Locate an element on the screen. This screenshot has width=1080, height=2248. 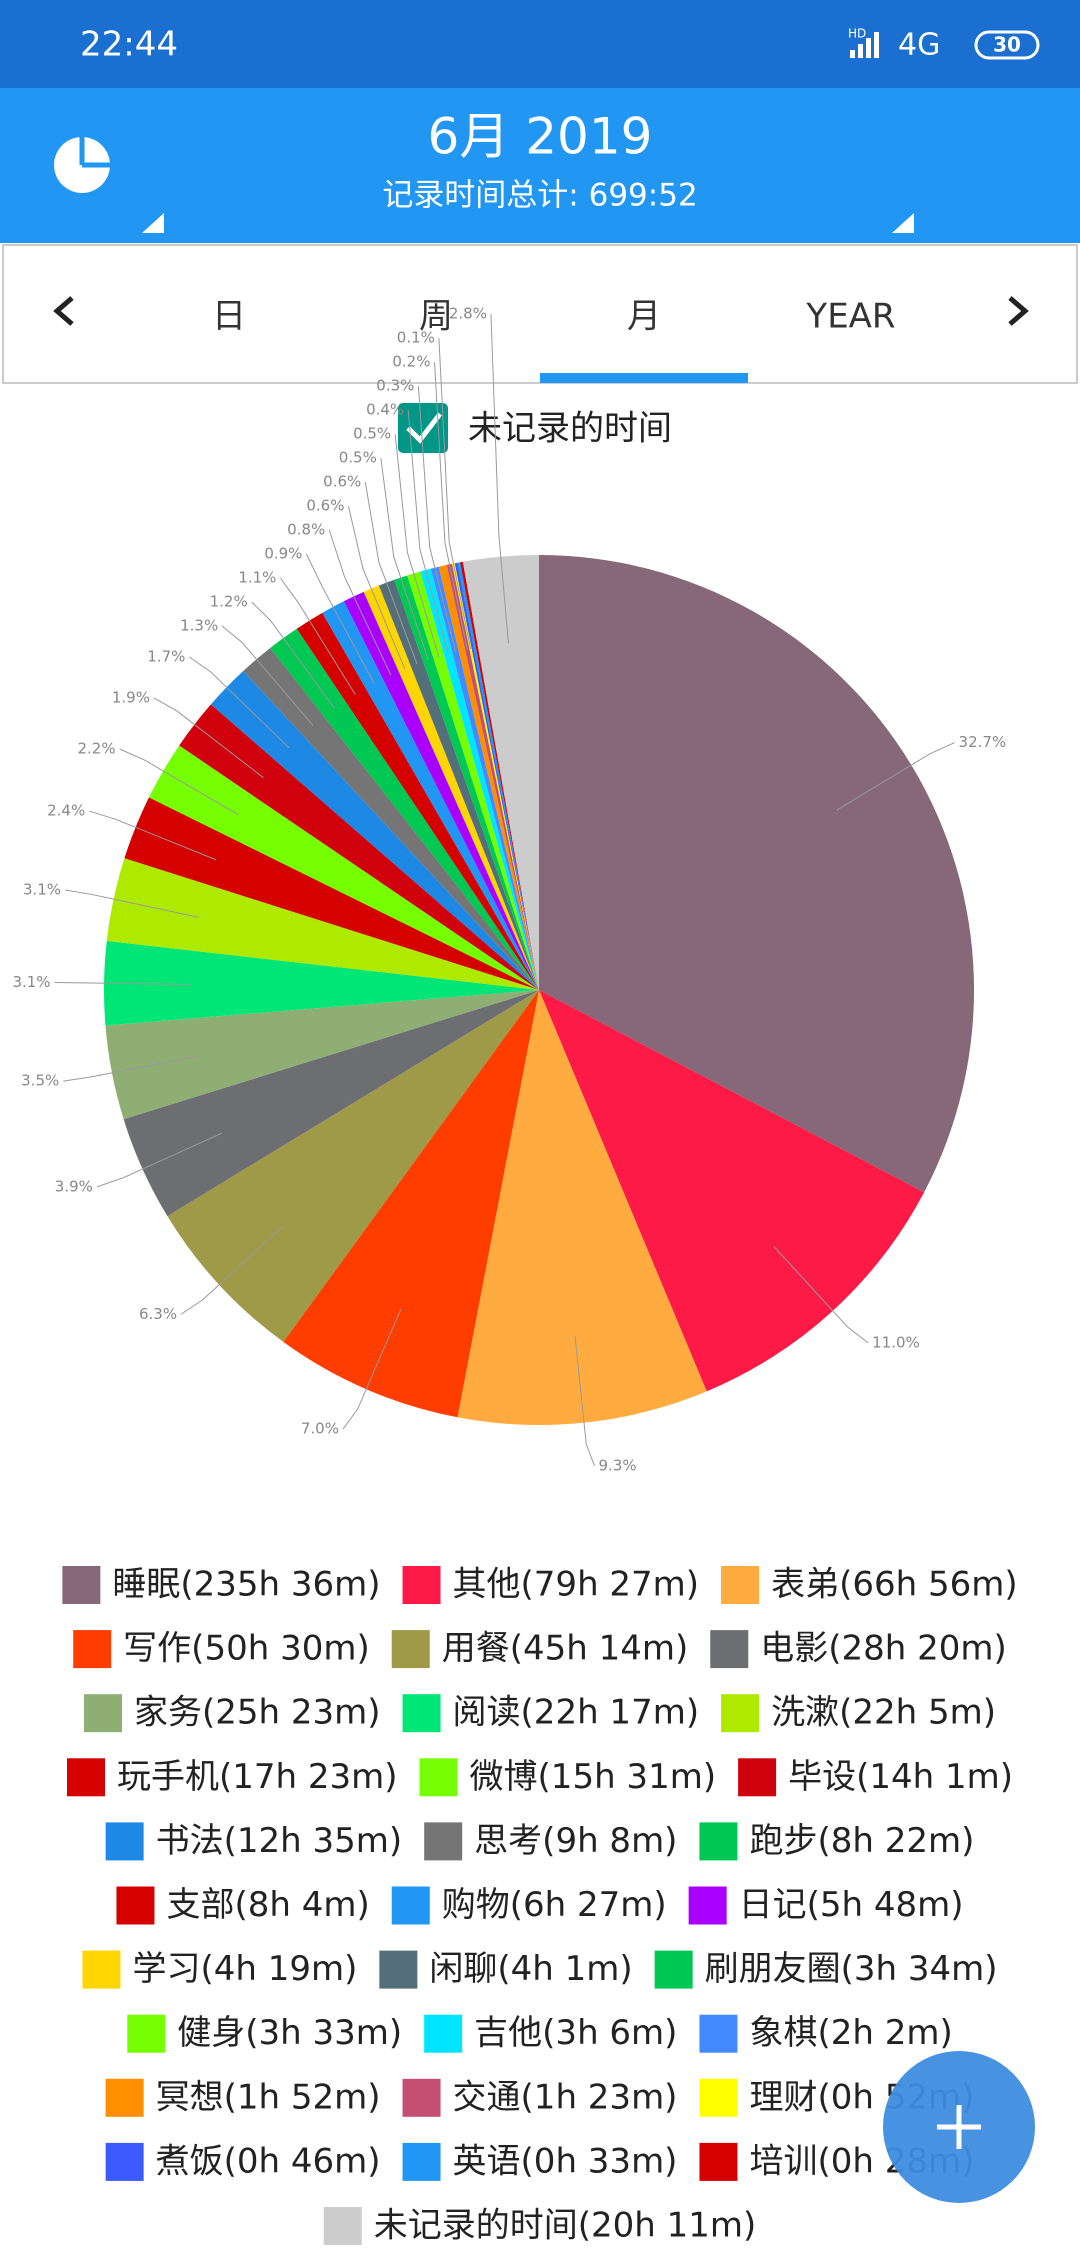
tab-indicator is located at coordinates (644, 378).